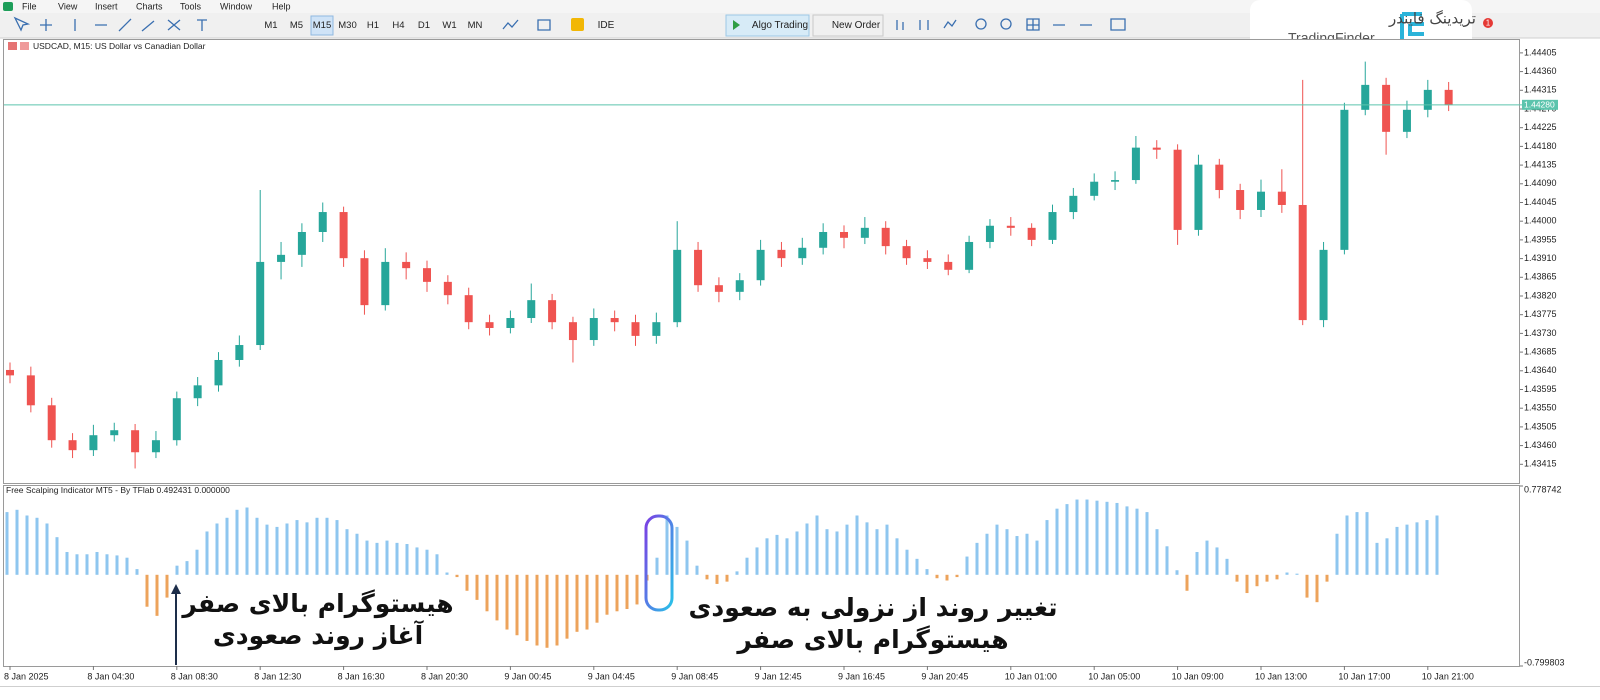  What do you see at coordinates (46, 25) in the screenshot?
I see `crosshair-icon` at bounding box center [46, 25].